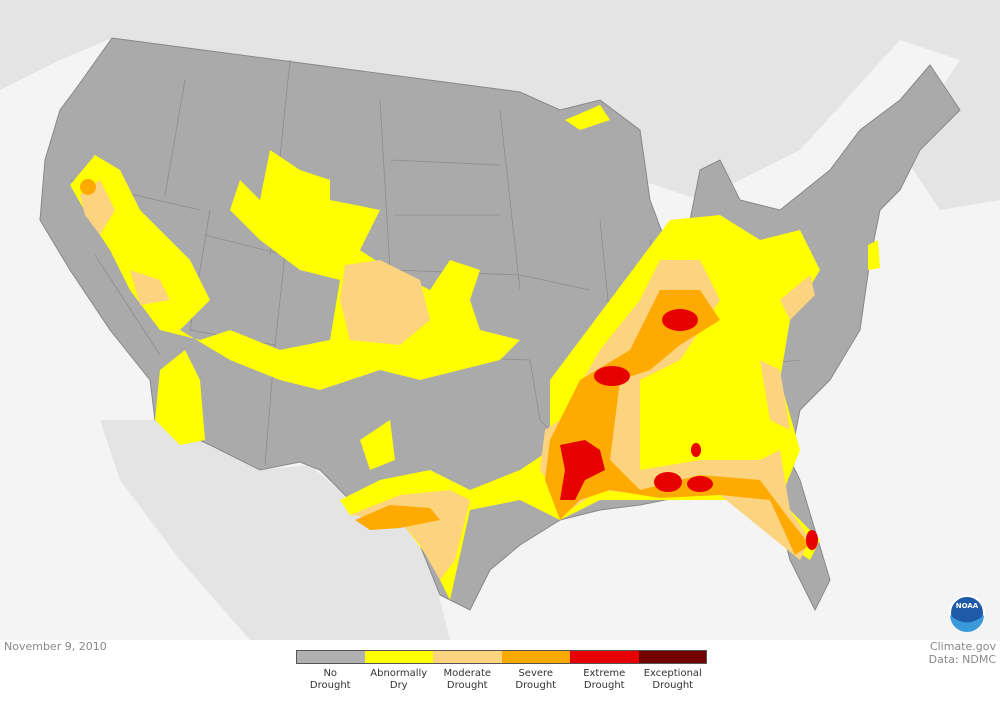  I want to click on moderate-drought-wy, so click(385, 302).